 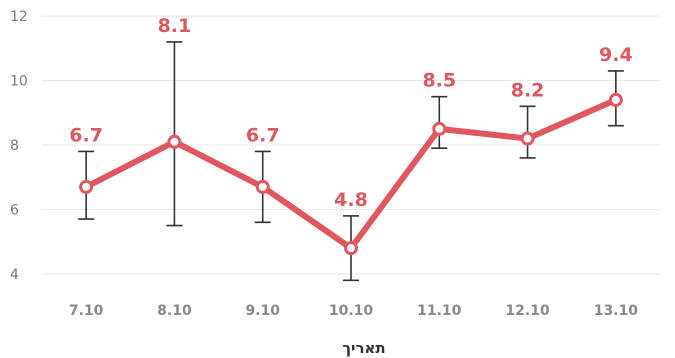 I want to click on x-tick-label: 11.10, so click(x=439, y=311).